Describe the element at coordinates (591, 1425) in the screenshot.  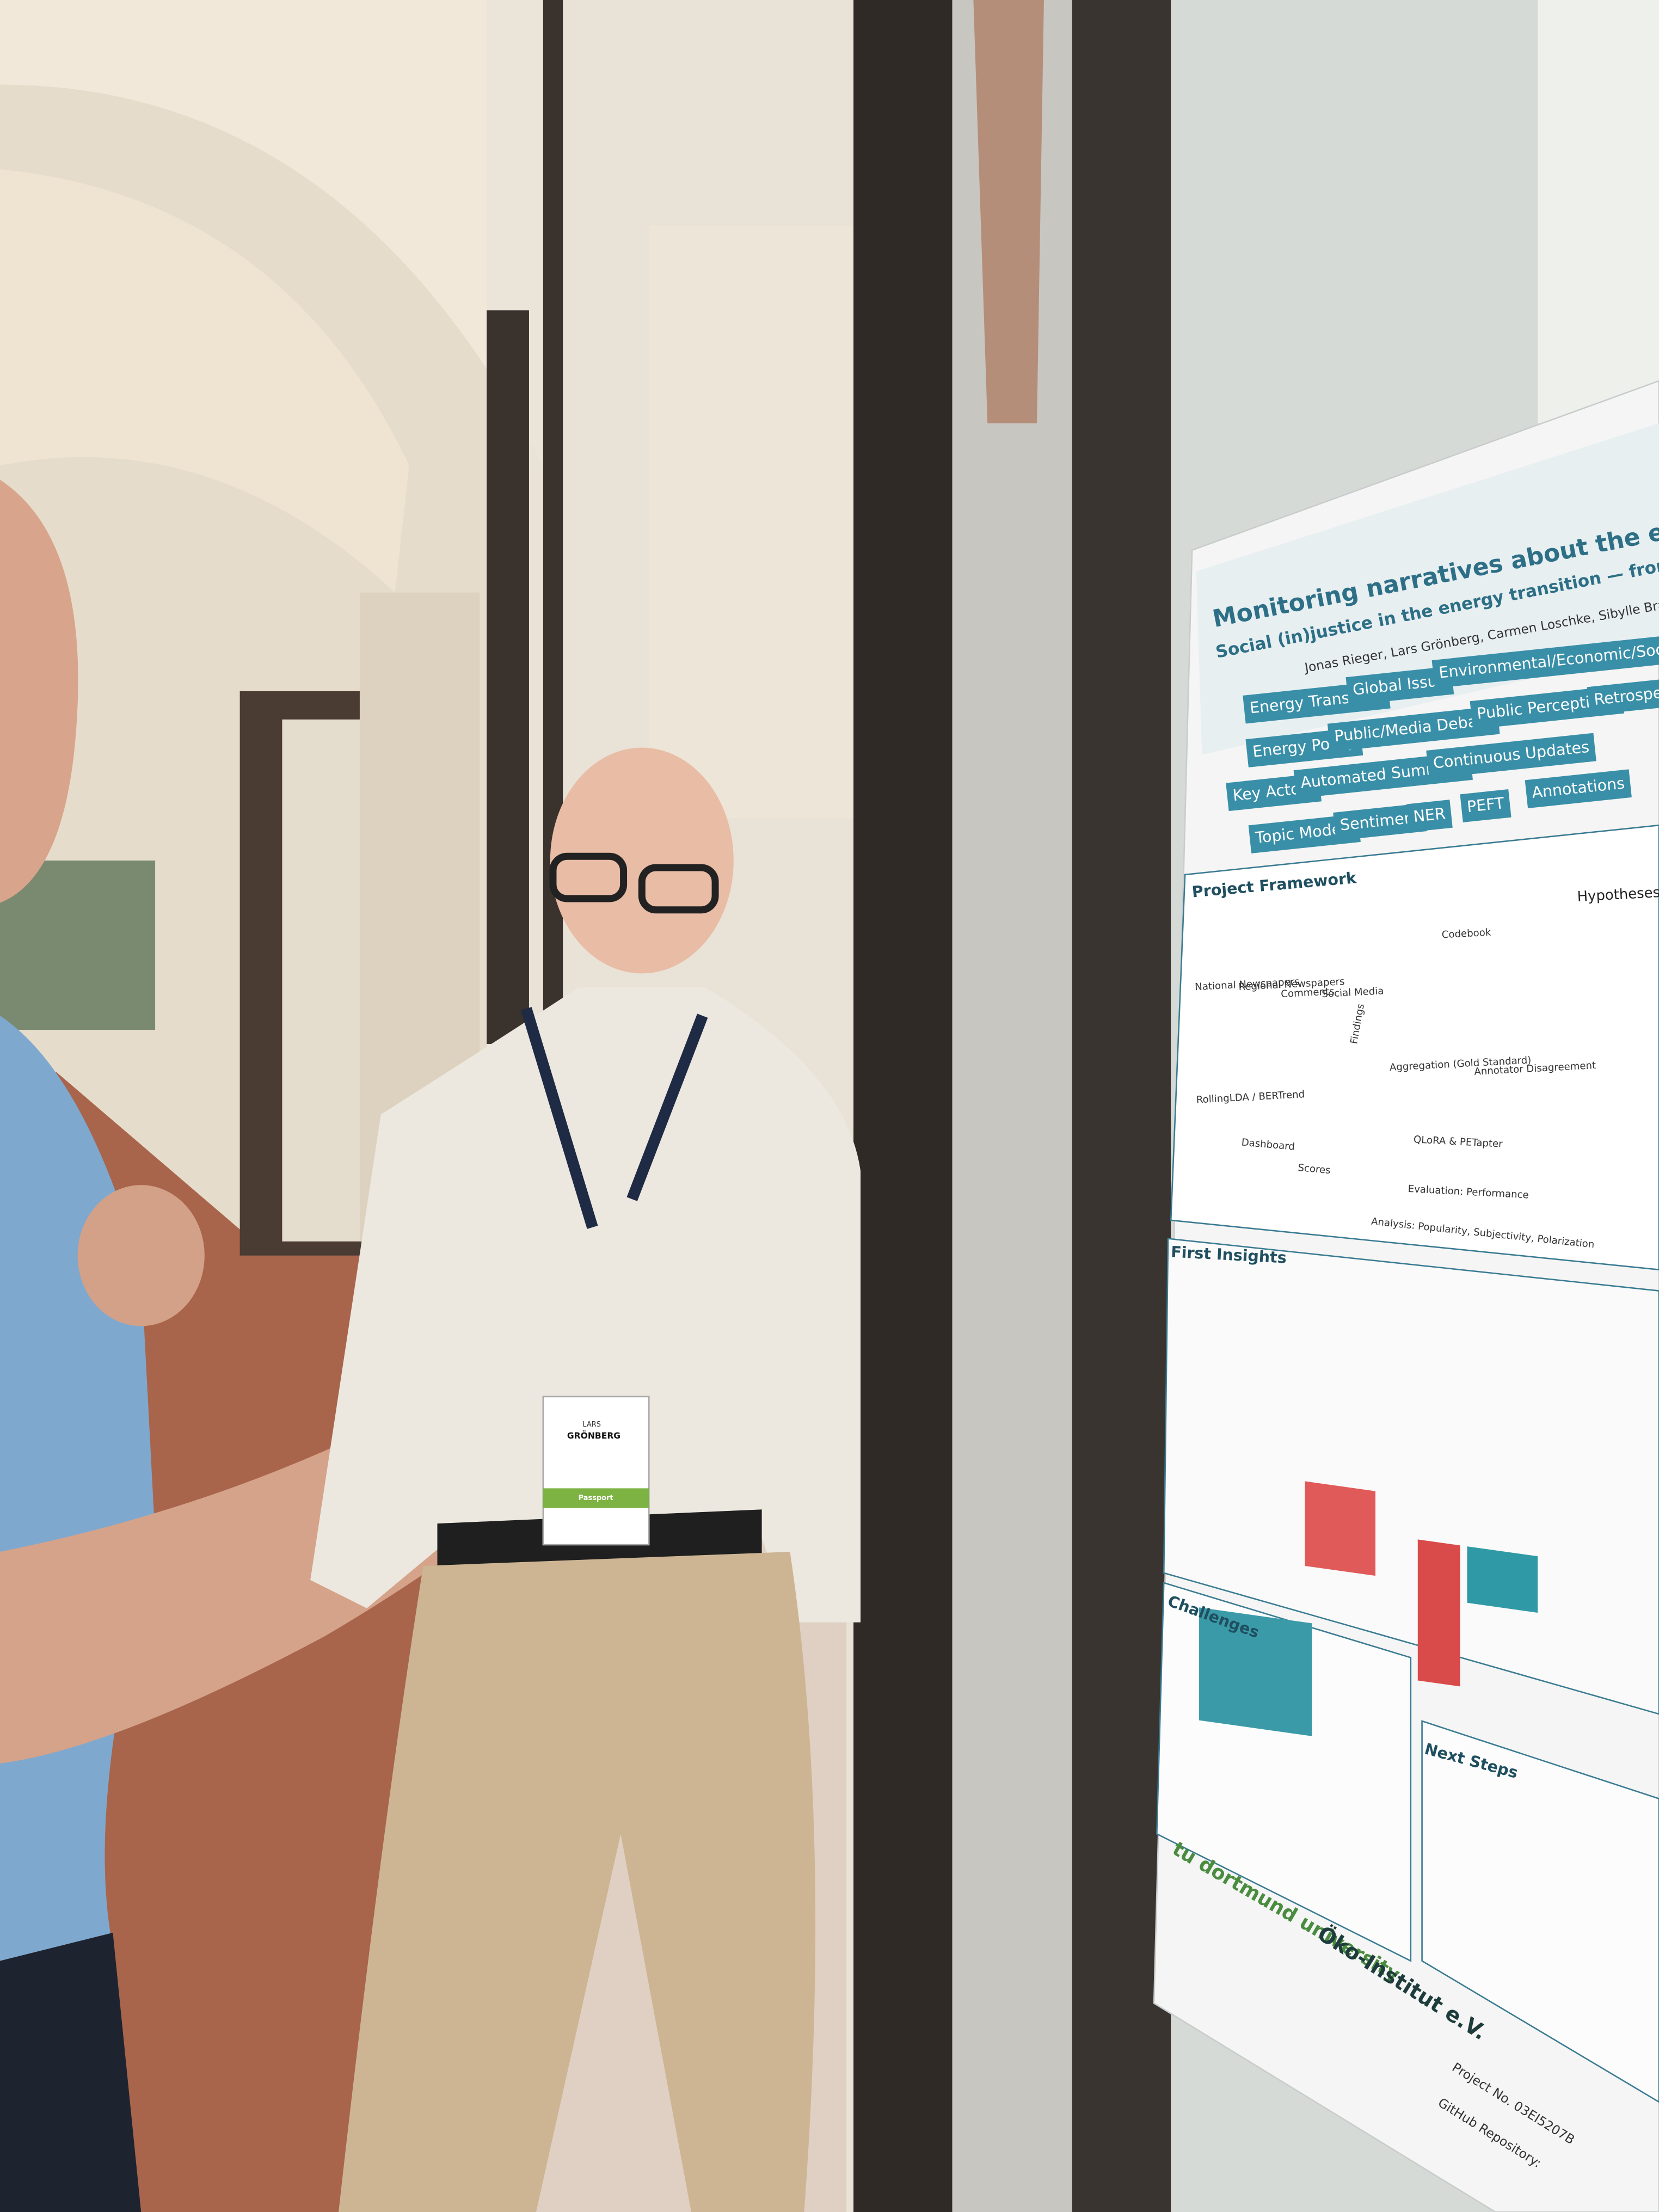
I see `badge-name: LARS` at that location.